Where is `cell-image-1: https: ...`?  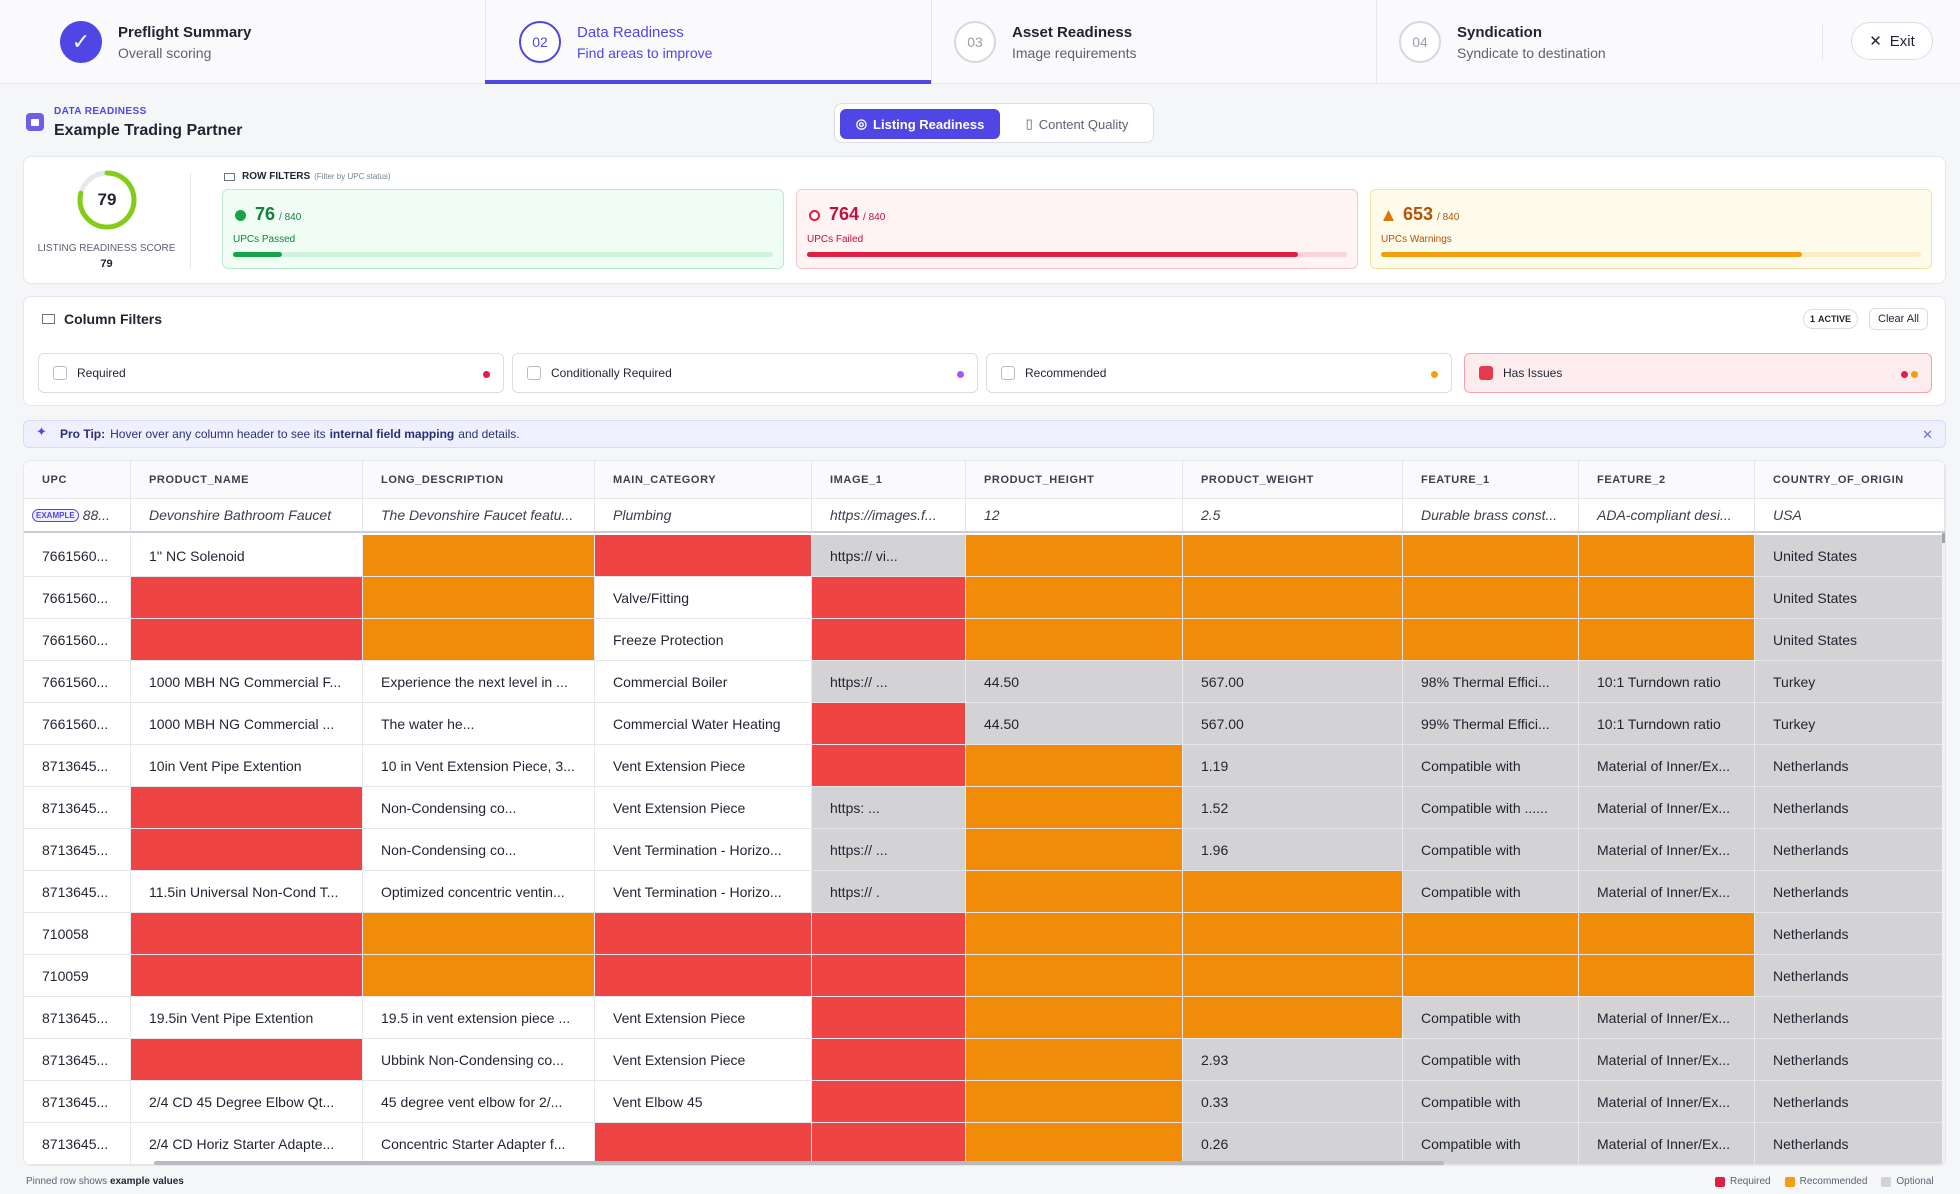
cell-image-1: https: ... is located at coordinates (889, 807).